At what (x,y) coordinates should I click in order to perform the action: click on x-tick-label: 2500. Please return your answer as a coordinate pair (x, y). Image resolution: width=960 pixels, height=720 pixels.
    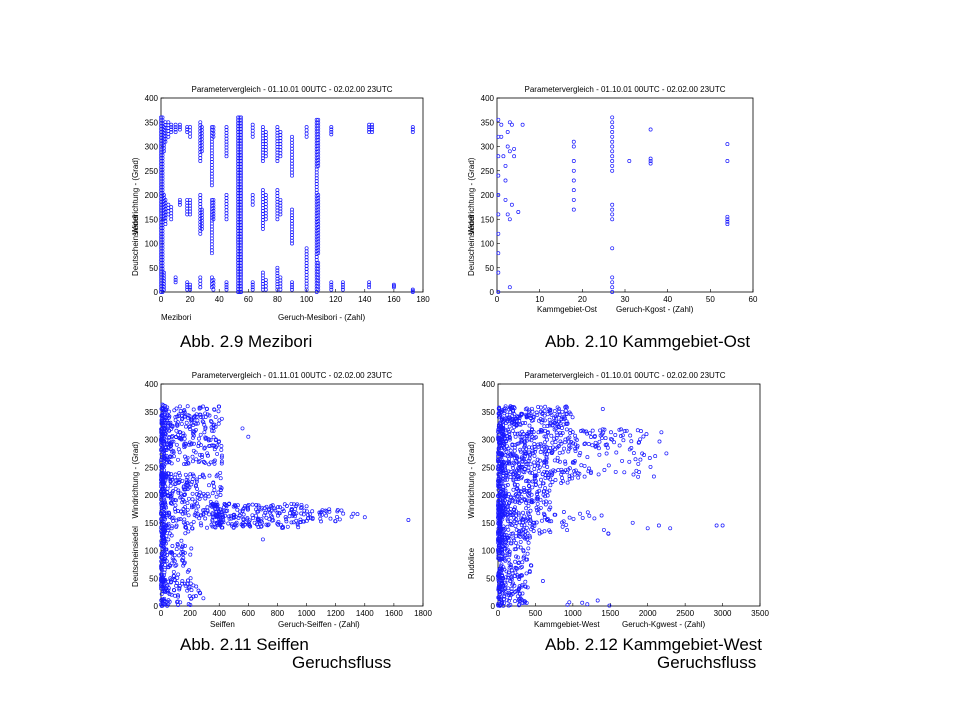
    Looking at the image, I should click on (685, 613).